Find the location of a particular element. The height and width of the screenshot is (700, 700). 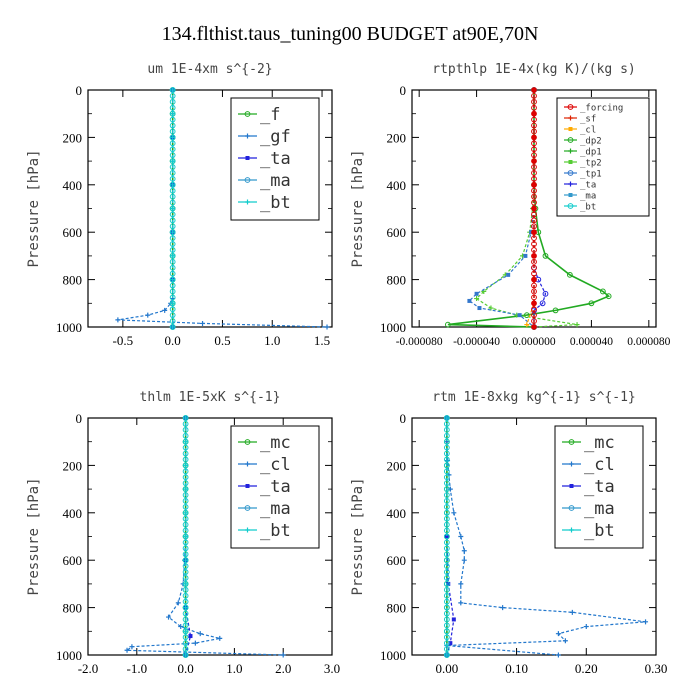

y-tick-label: 800 is located at coordinates (73, 280).